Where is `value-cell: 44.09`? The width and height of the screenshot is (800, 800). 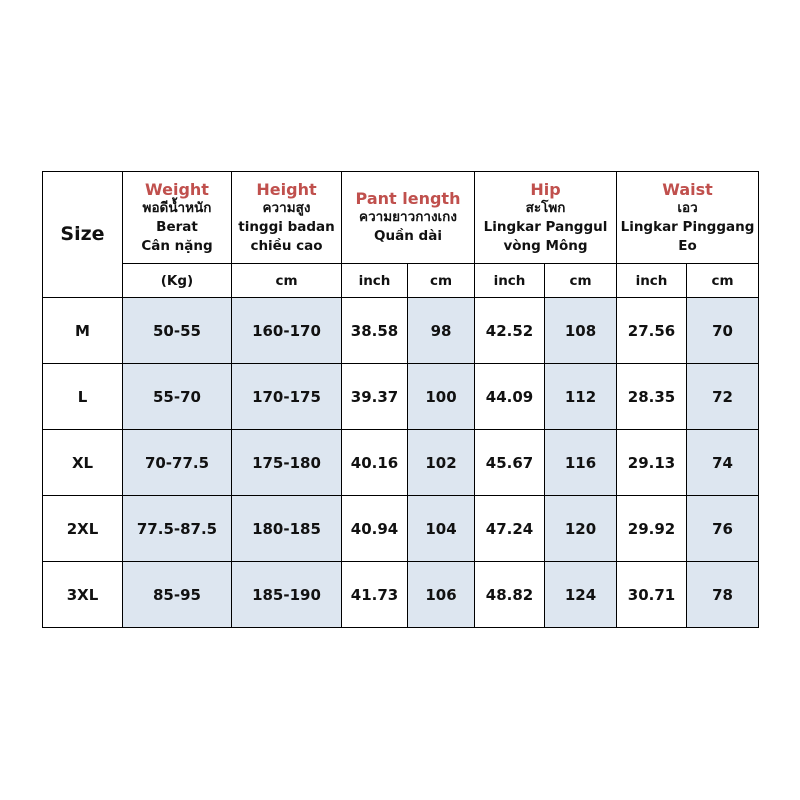
value-cell: 44.09 is located at coordinates (509, 396).